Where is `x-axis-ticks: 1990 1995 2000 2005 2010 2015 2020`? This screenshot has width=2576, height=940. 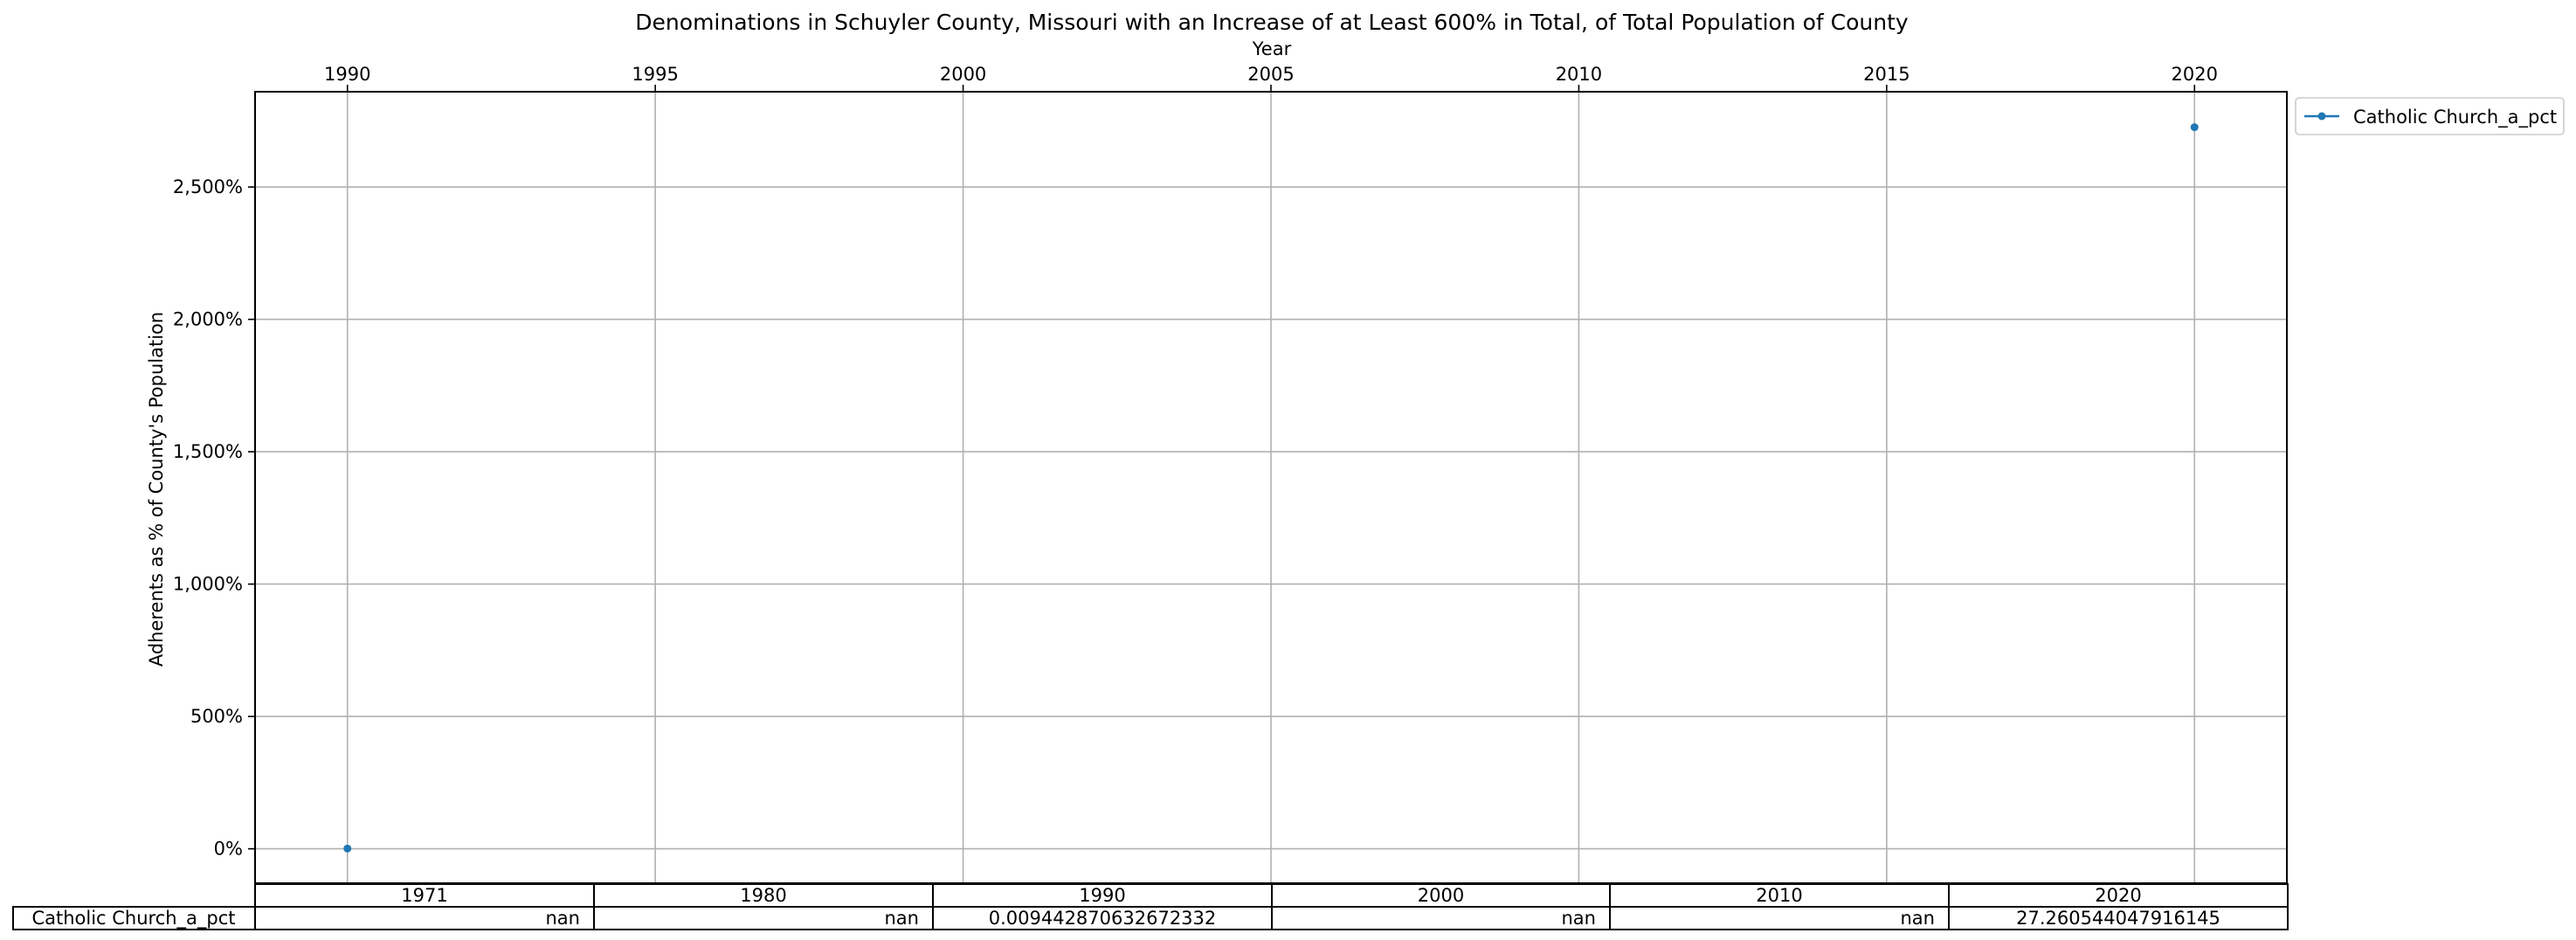 x-axis-ticks: 1990 1995 2000 2005 2010 2015 2020 is located at coordinates (1271, 78).